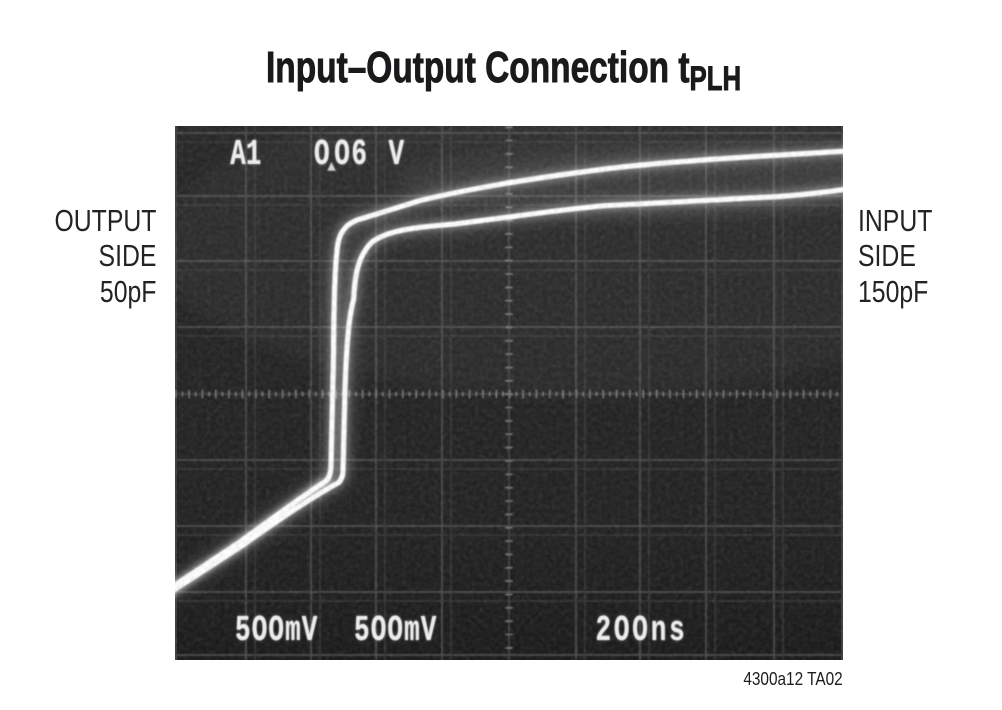 This screenshot has width=1002, height=710. I want to click on svg-text: V, so click(397, 155).